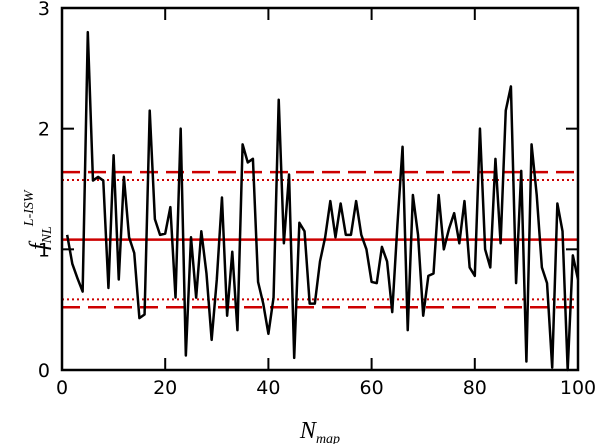 The image size is (600, 444). Describe the element at coordinates (44, 10) in the screenshot. I see `y-tick-label: 3` at that location.